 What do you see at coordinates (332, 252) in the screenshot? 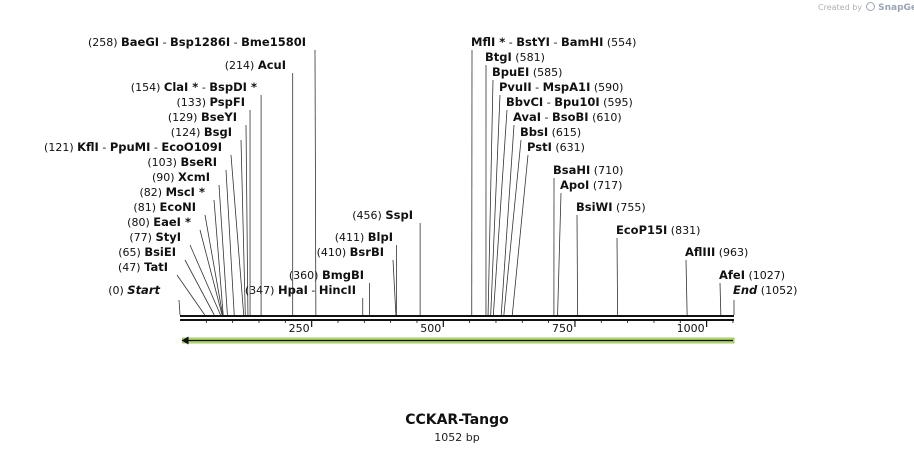
I see `site-position: (410)` at bounding box center [332, 252].